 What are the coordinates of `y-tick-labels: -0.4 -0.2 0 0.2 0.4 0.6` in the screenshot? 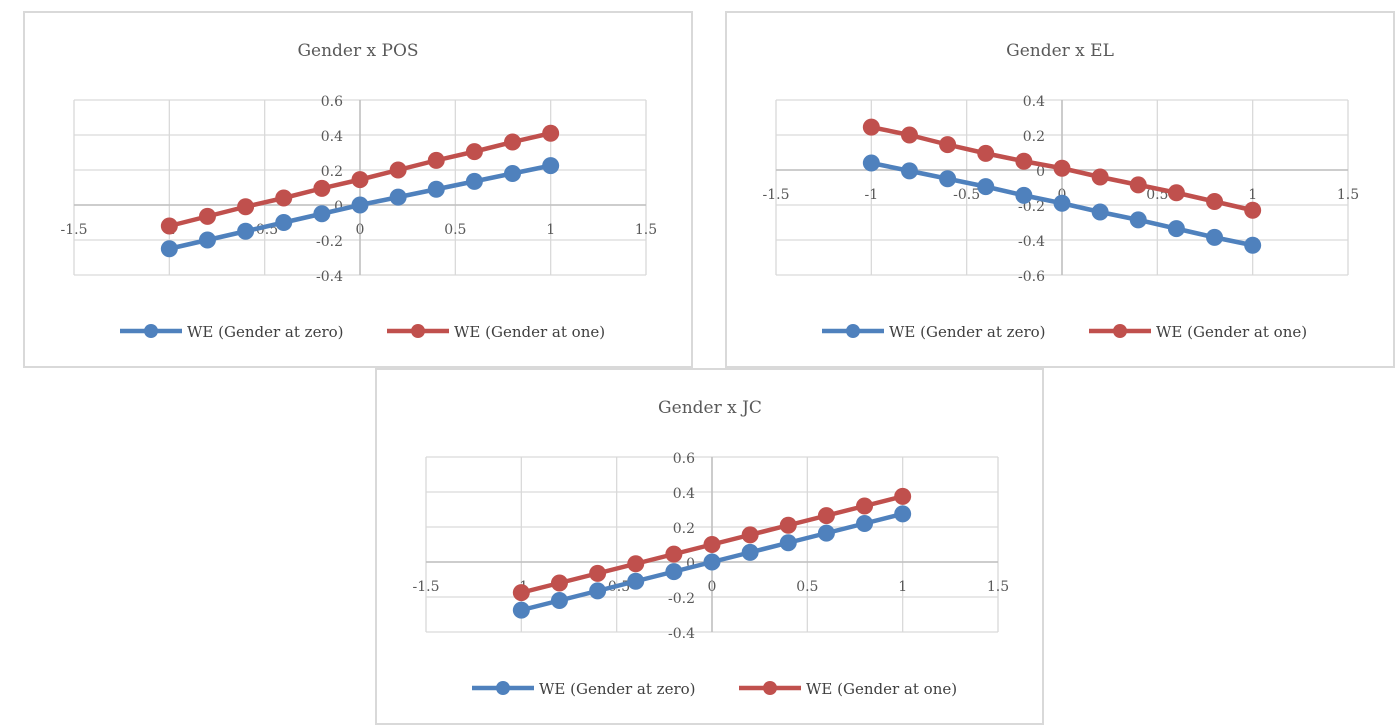 It's located at (329, 189).